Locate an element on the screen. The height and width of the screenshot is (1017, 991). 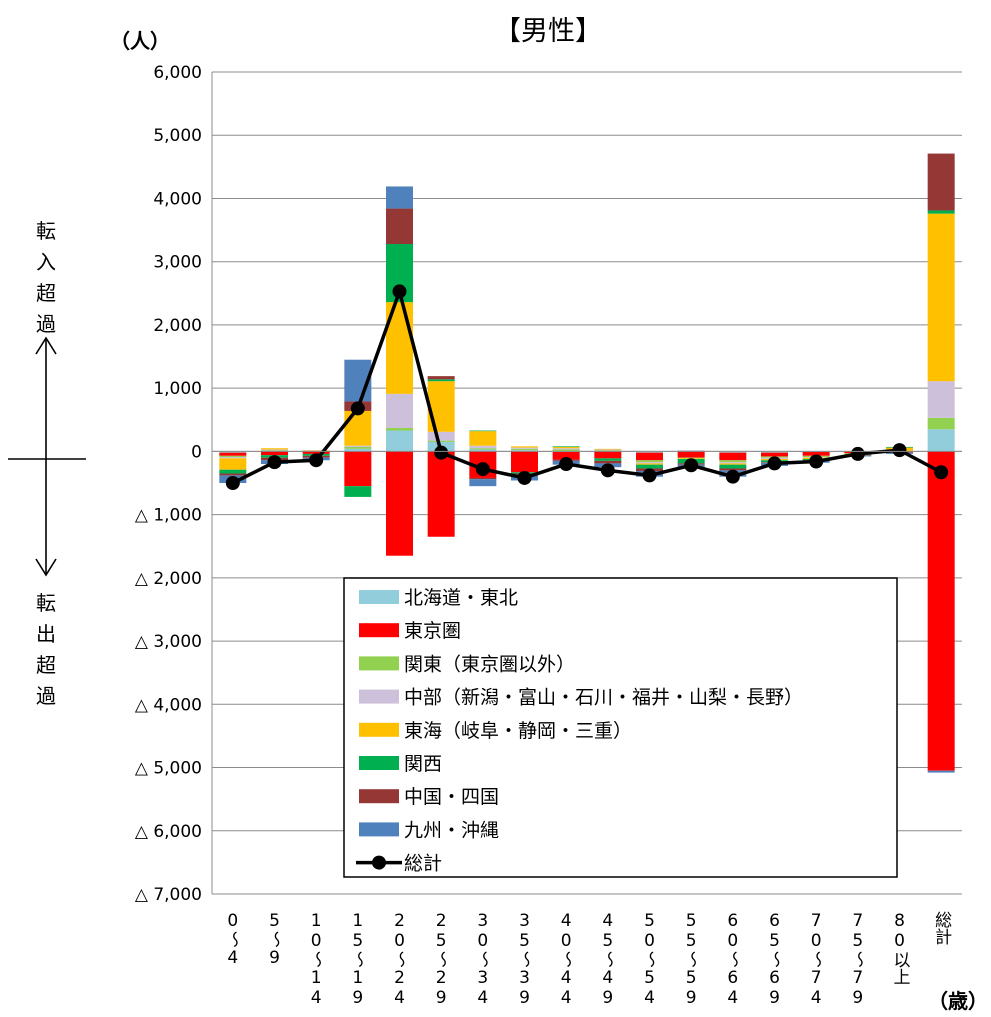
total-line is located at coordinates (587, 385).